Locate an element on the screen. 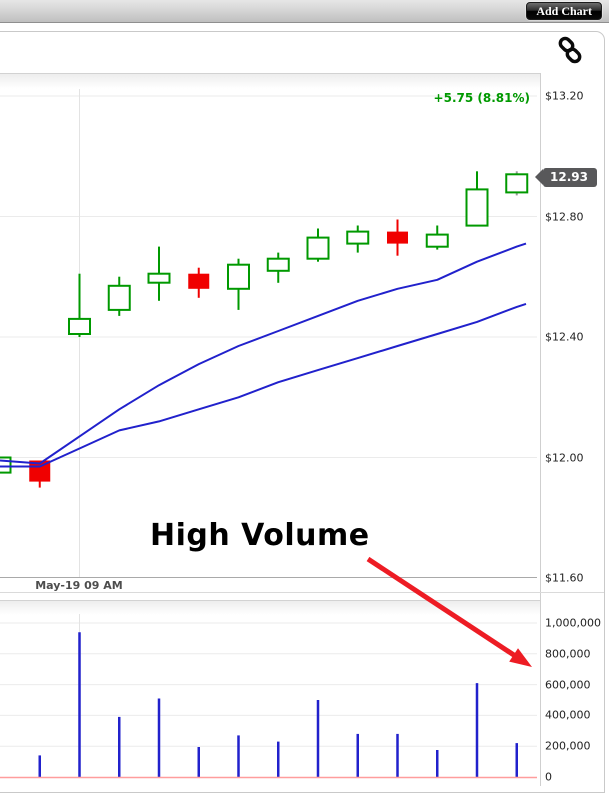 Image resolution: width=609 pixels, height=793 pixels. price-tick-label: $12.40 is located at coordinates (564, 337).